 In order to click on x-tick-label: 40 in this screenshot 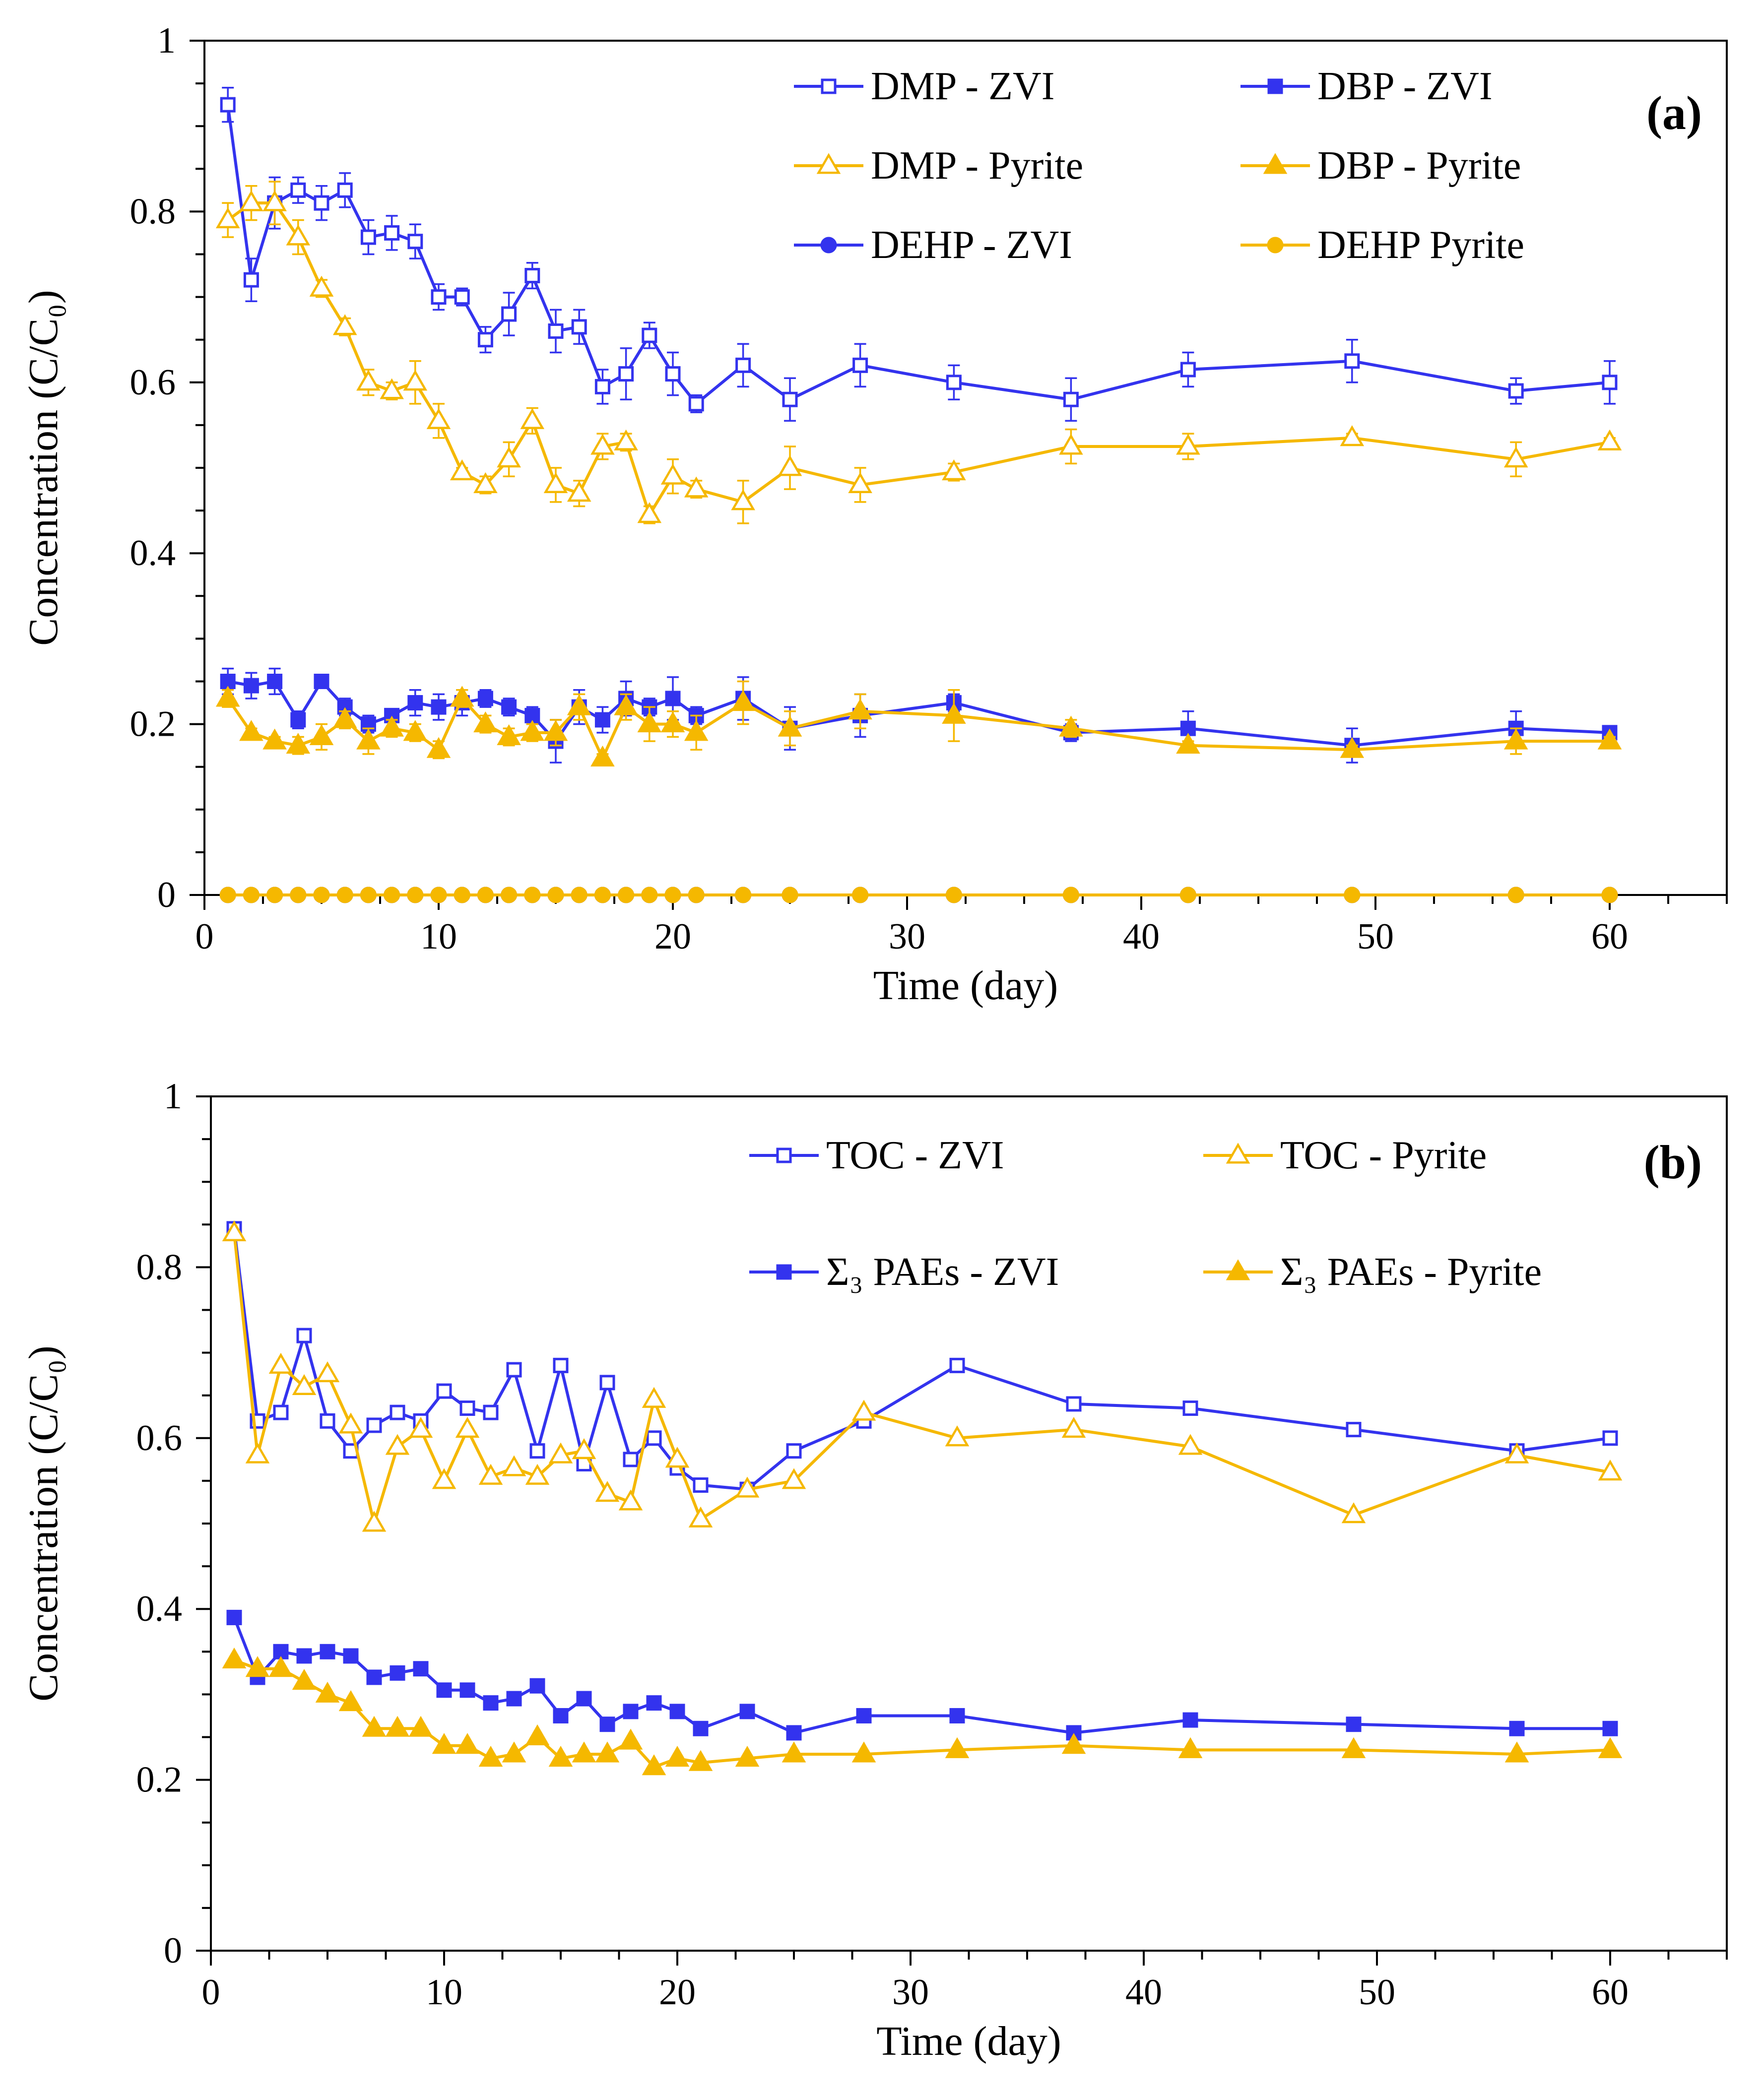, I will do `click(1143, 1992)`.